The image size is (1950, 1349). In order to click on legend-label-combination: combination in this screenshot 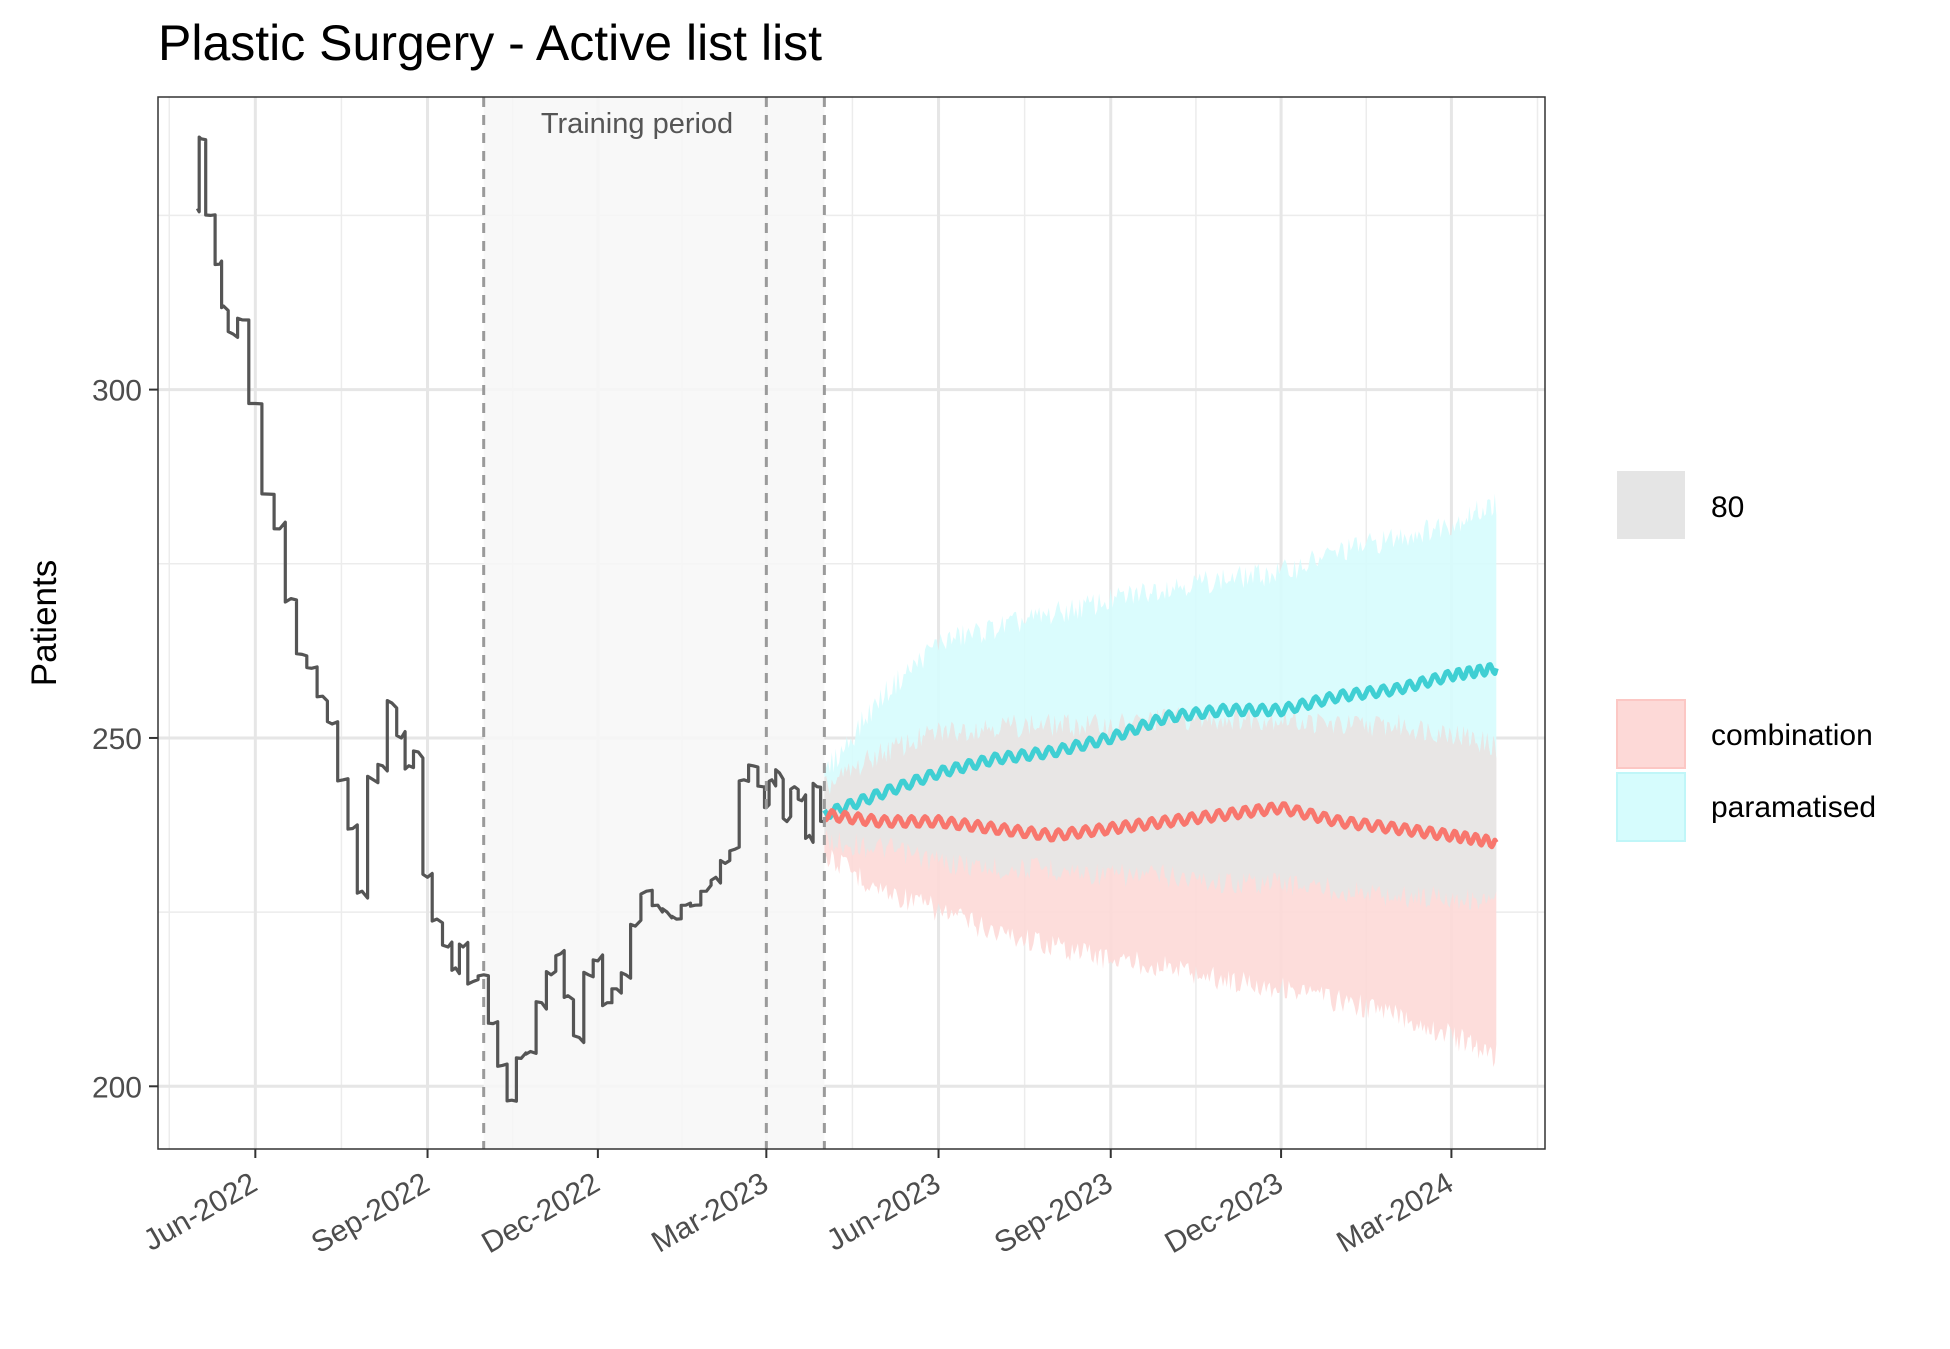, I will do `click(1792, 735)`.